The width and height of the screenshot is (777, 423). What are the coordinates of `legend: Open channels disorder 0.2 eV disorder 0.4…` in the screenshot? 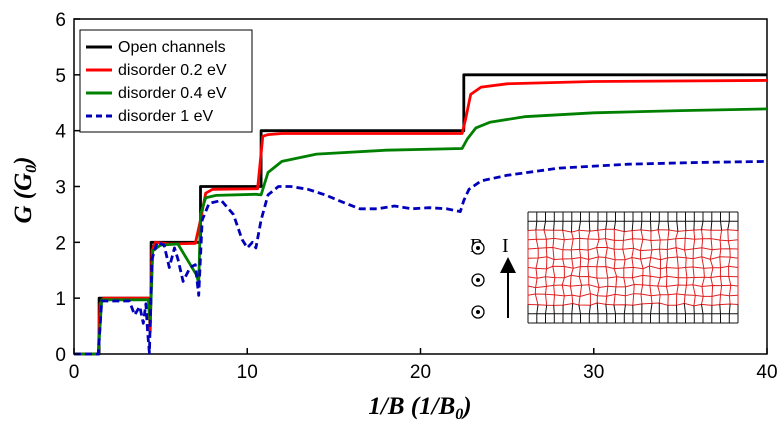 It's located at (166, 81).